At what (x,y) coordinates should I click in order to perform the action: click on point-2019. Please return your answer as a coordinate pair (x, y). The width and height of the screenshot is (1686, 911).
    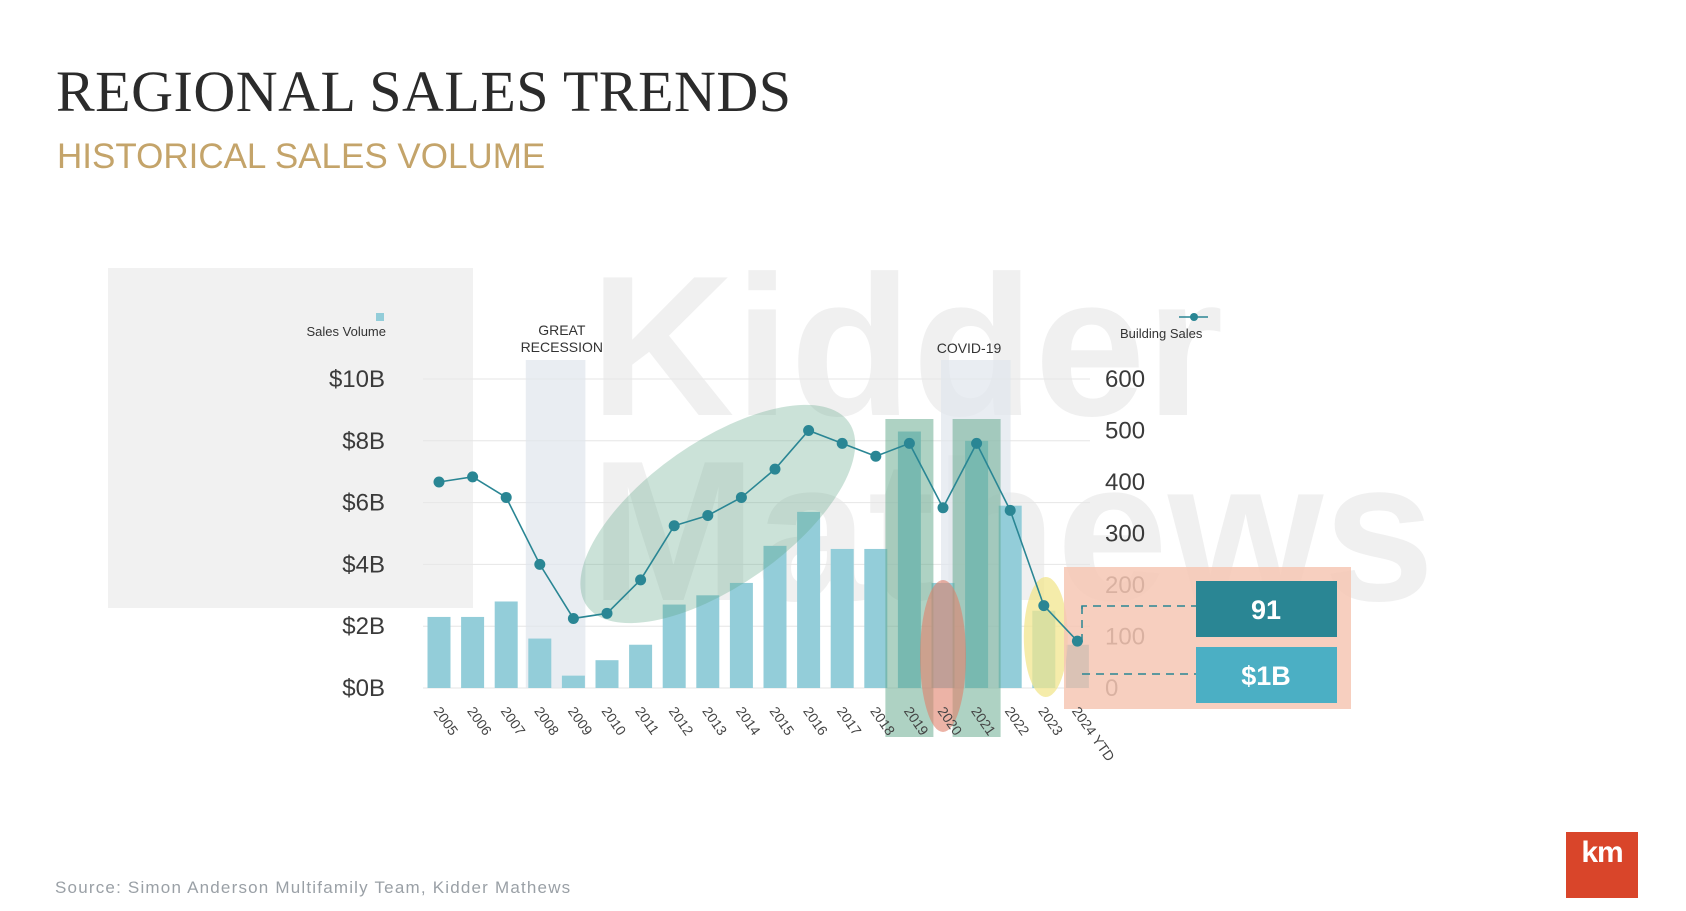
    Looking at the image, I should click on (909, 443).